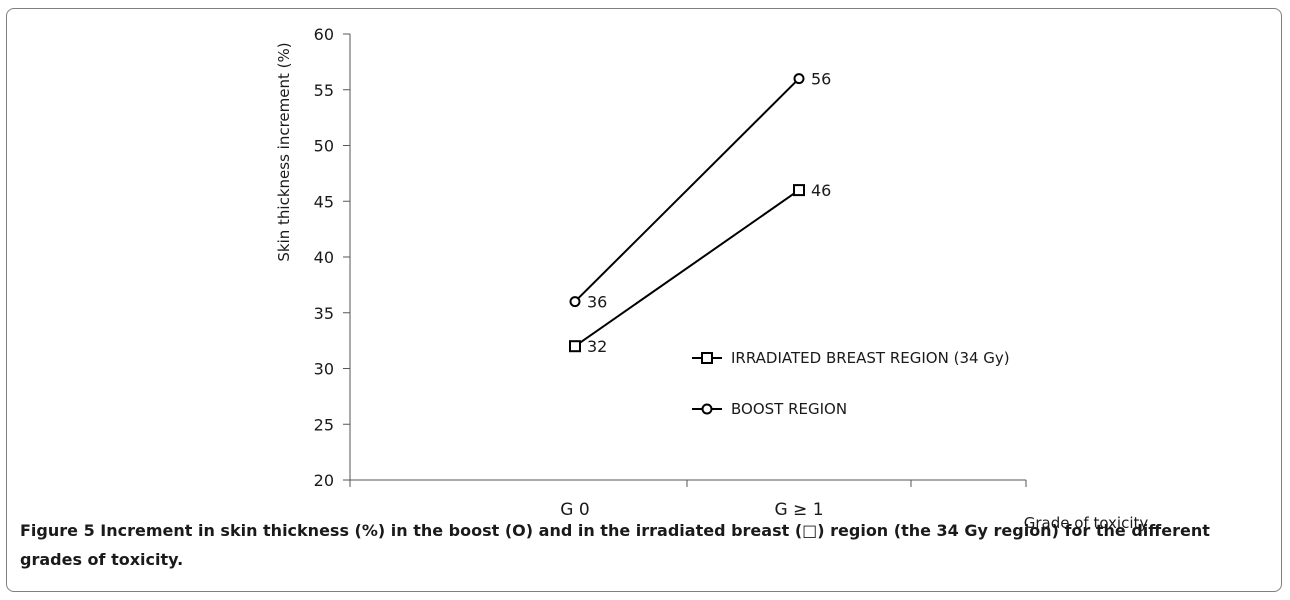 This screenshot has height=600, width=1290. I want to click on y-tick-label: 20, so click(324, 480).